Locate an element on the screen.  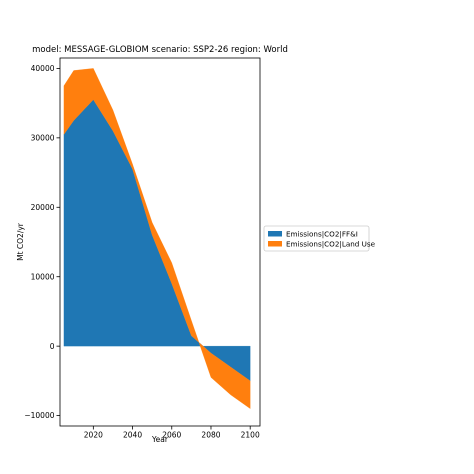
x-tick-label: 2100 is located at coordinates (250, 435).